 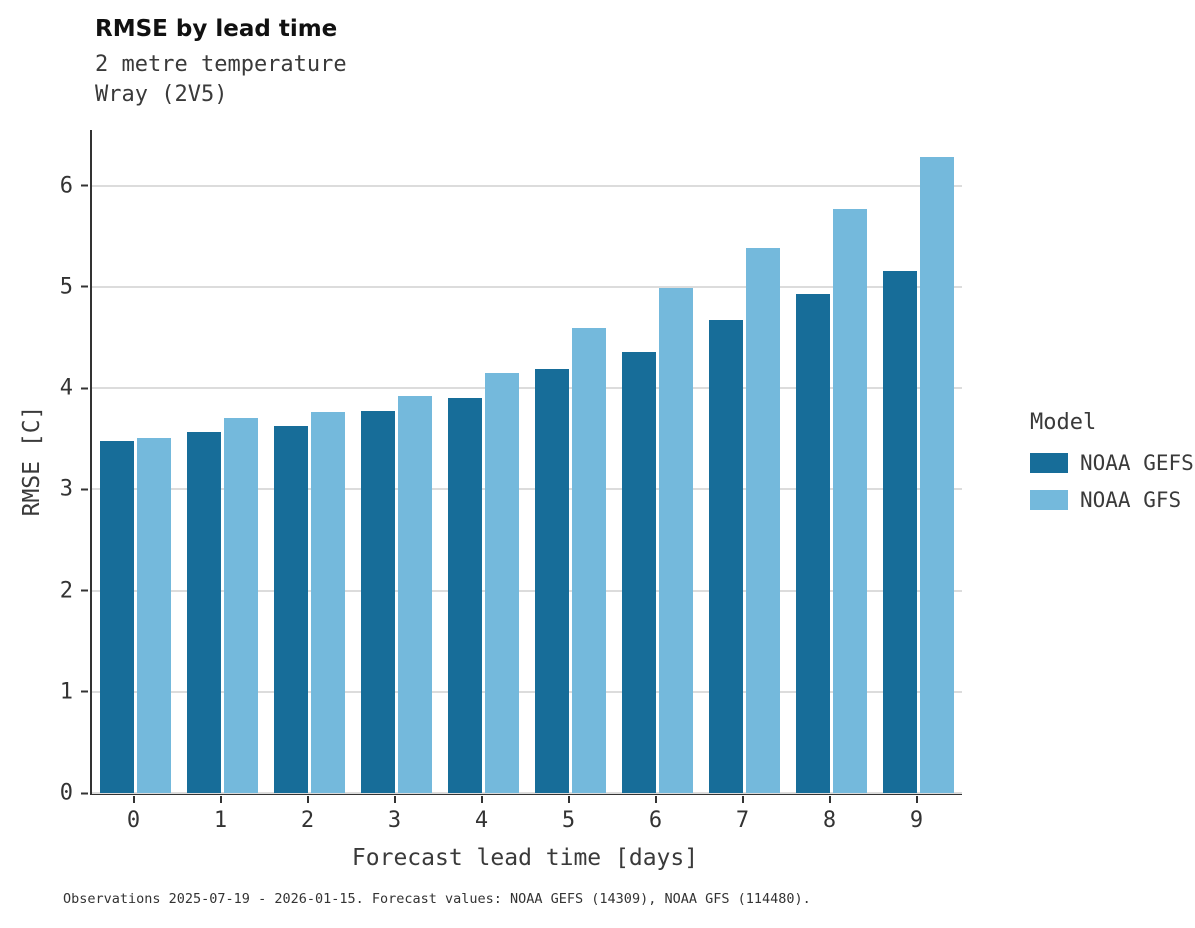 What do you see at coordinates (66, 692) in the screenshot?
I see `y-tick-label: 1` at bounding box center [66, 692].